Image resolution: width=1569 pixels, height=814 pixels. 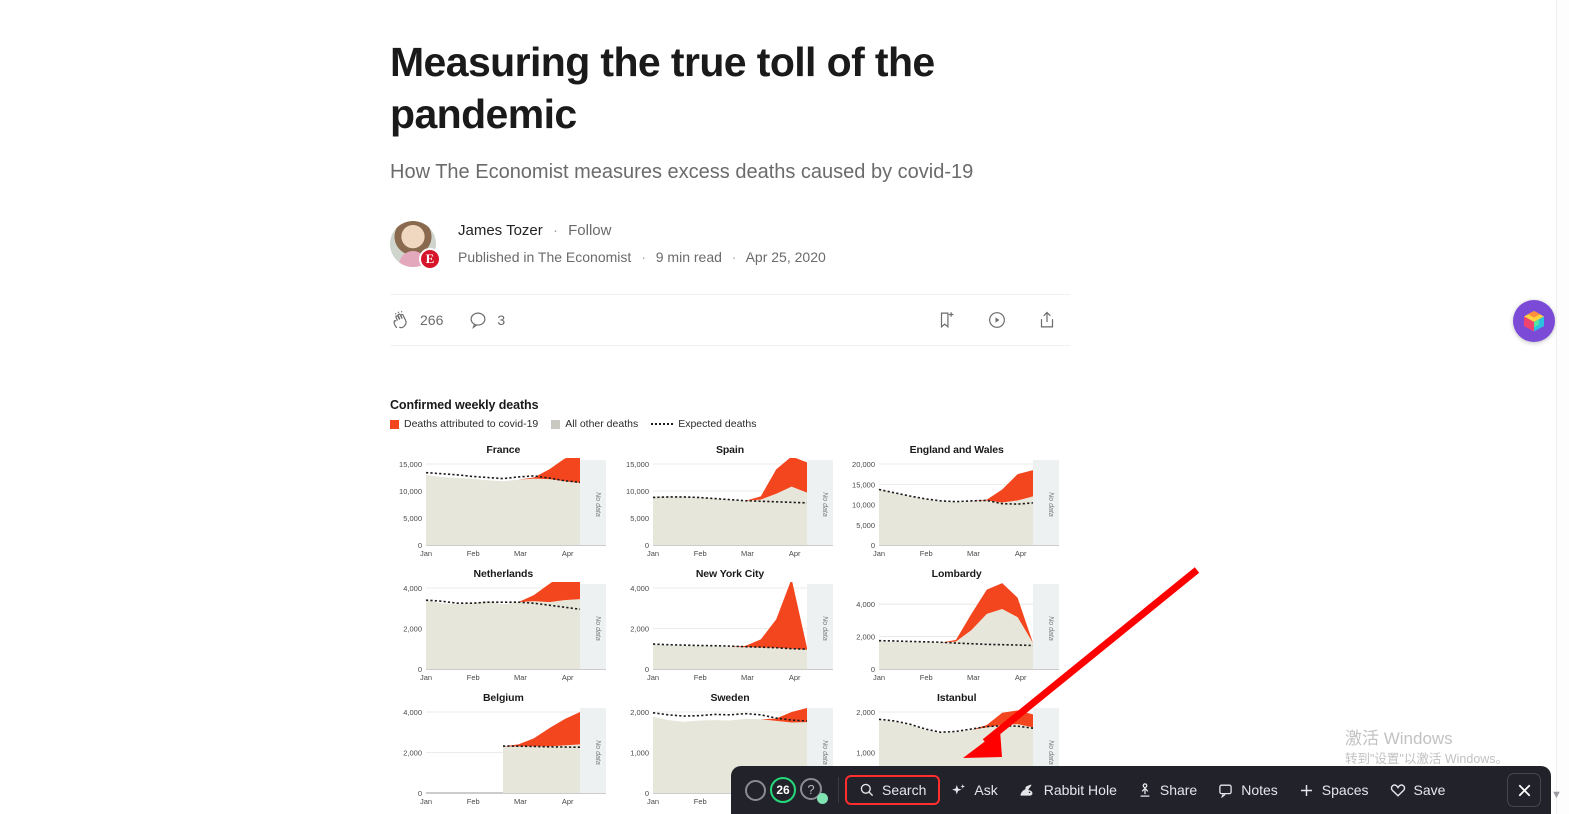 I want to click on clap-button: 266, so click(x=416, y=320).